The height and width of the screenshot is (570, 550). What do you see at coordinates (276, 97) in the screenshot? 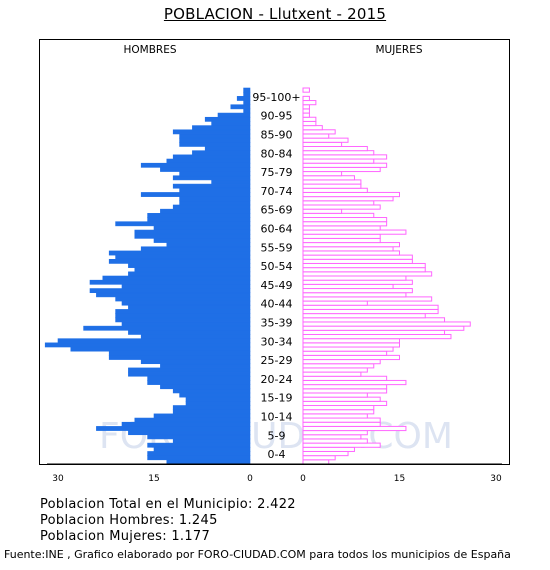
I see `age-label: 95-100+` at bounding box center [276, 97].